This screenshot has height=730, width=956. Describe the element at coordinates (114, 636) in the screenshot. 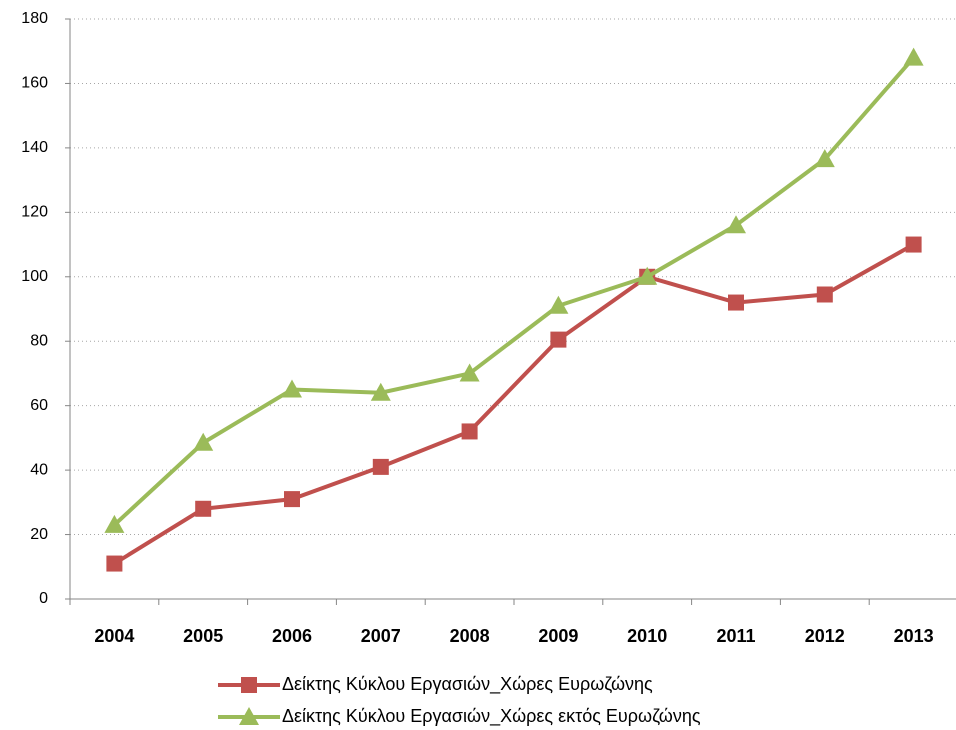

I see `x-tick-label: 2004` at that location.